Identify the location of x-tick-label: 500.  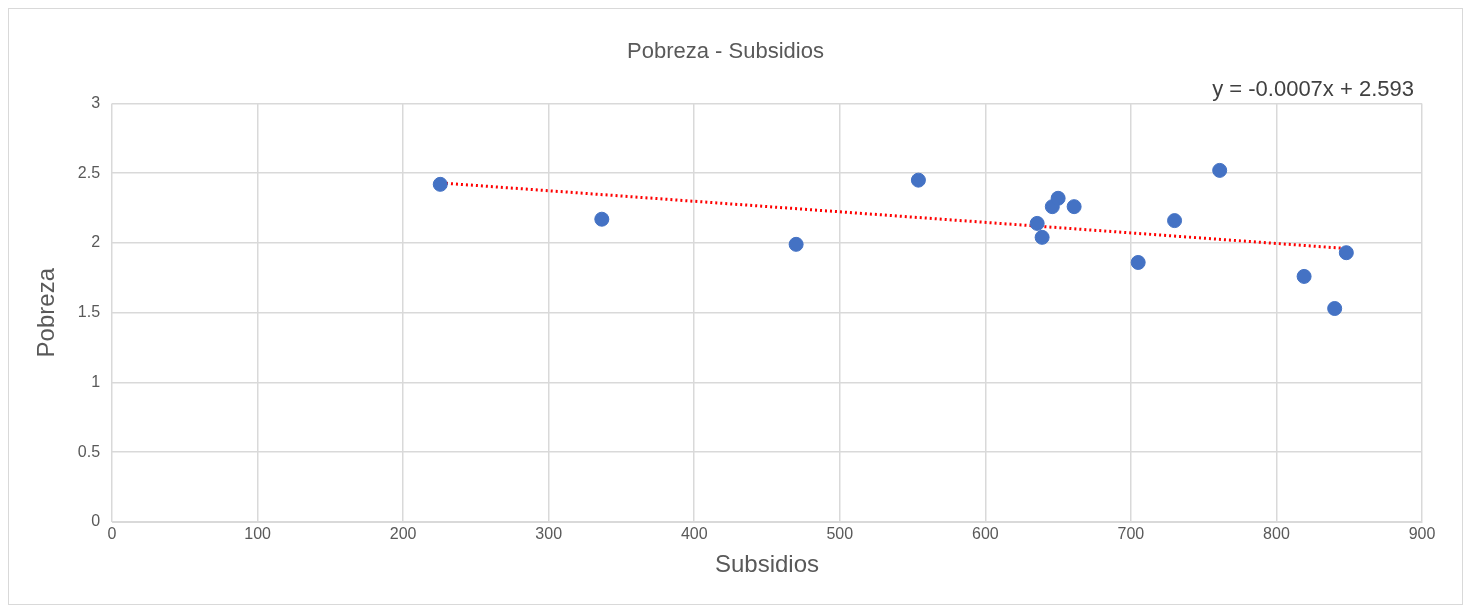
(840, 534).